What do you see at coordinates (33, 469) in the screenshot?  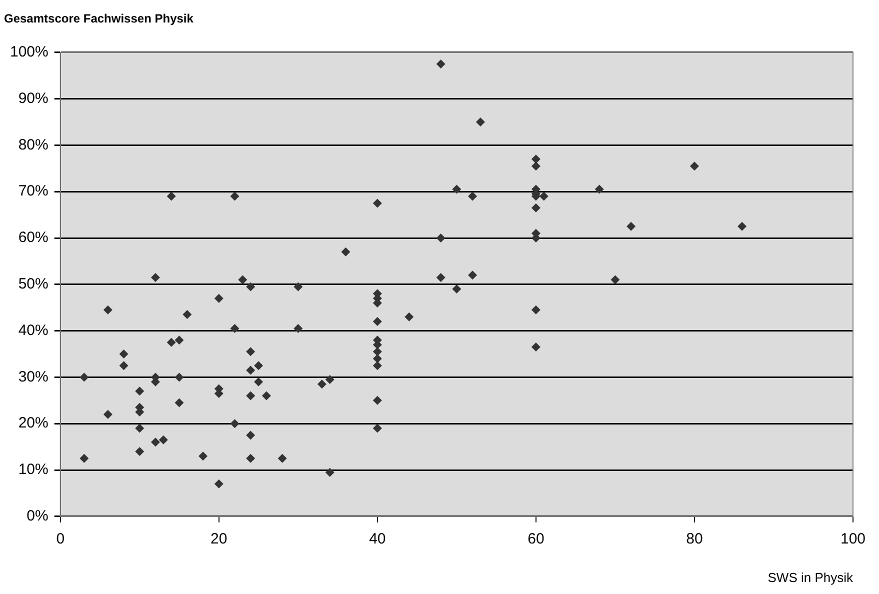 I see `y-tick-label: 10%` at bounding box center [33, 469].